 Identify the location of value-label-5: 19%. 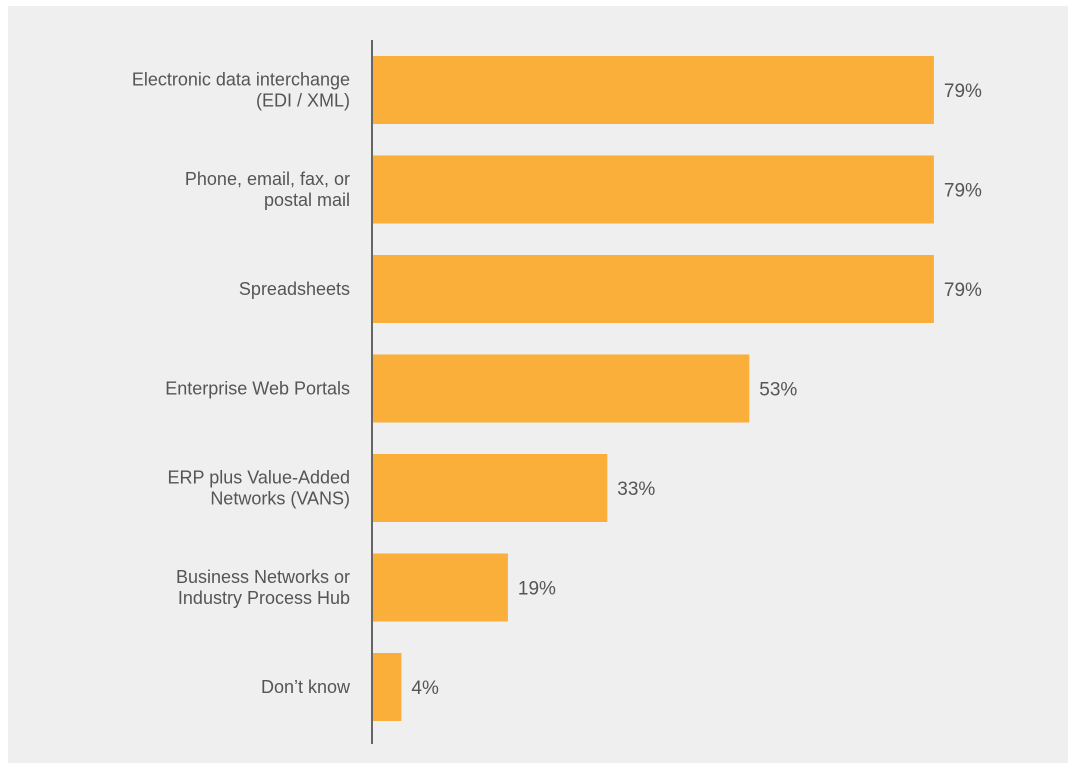
(537, 589).